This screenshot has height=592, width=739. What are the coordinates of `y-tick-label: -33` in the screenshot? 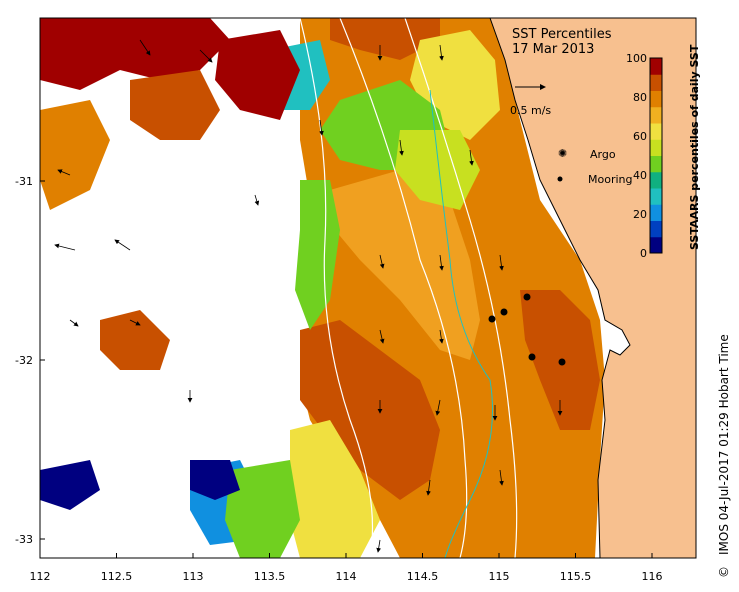 It's located at (24, 539).